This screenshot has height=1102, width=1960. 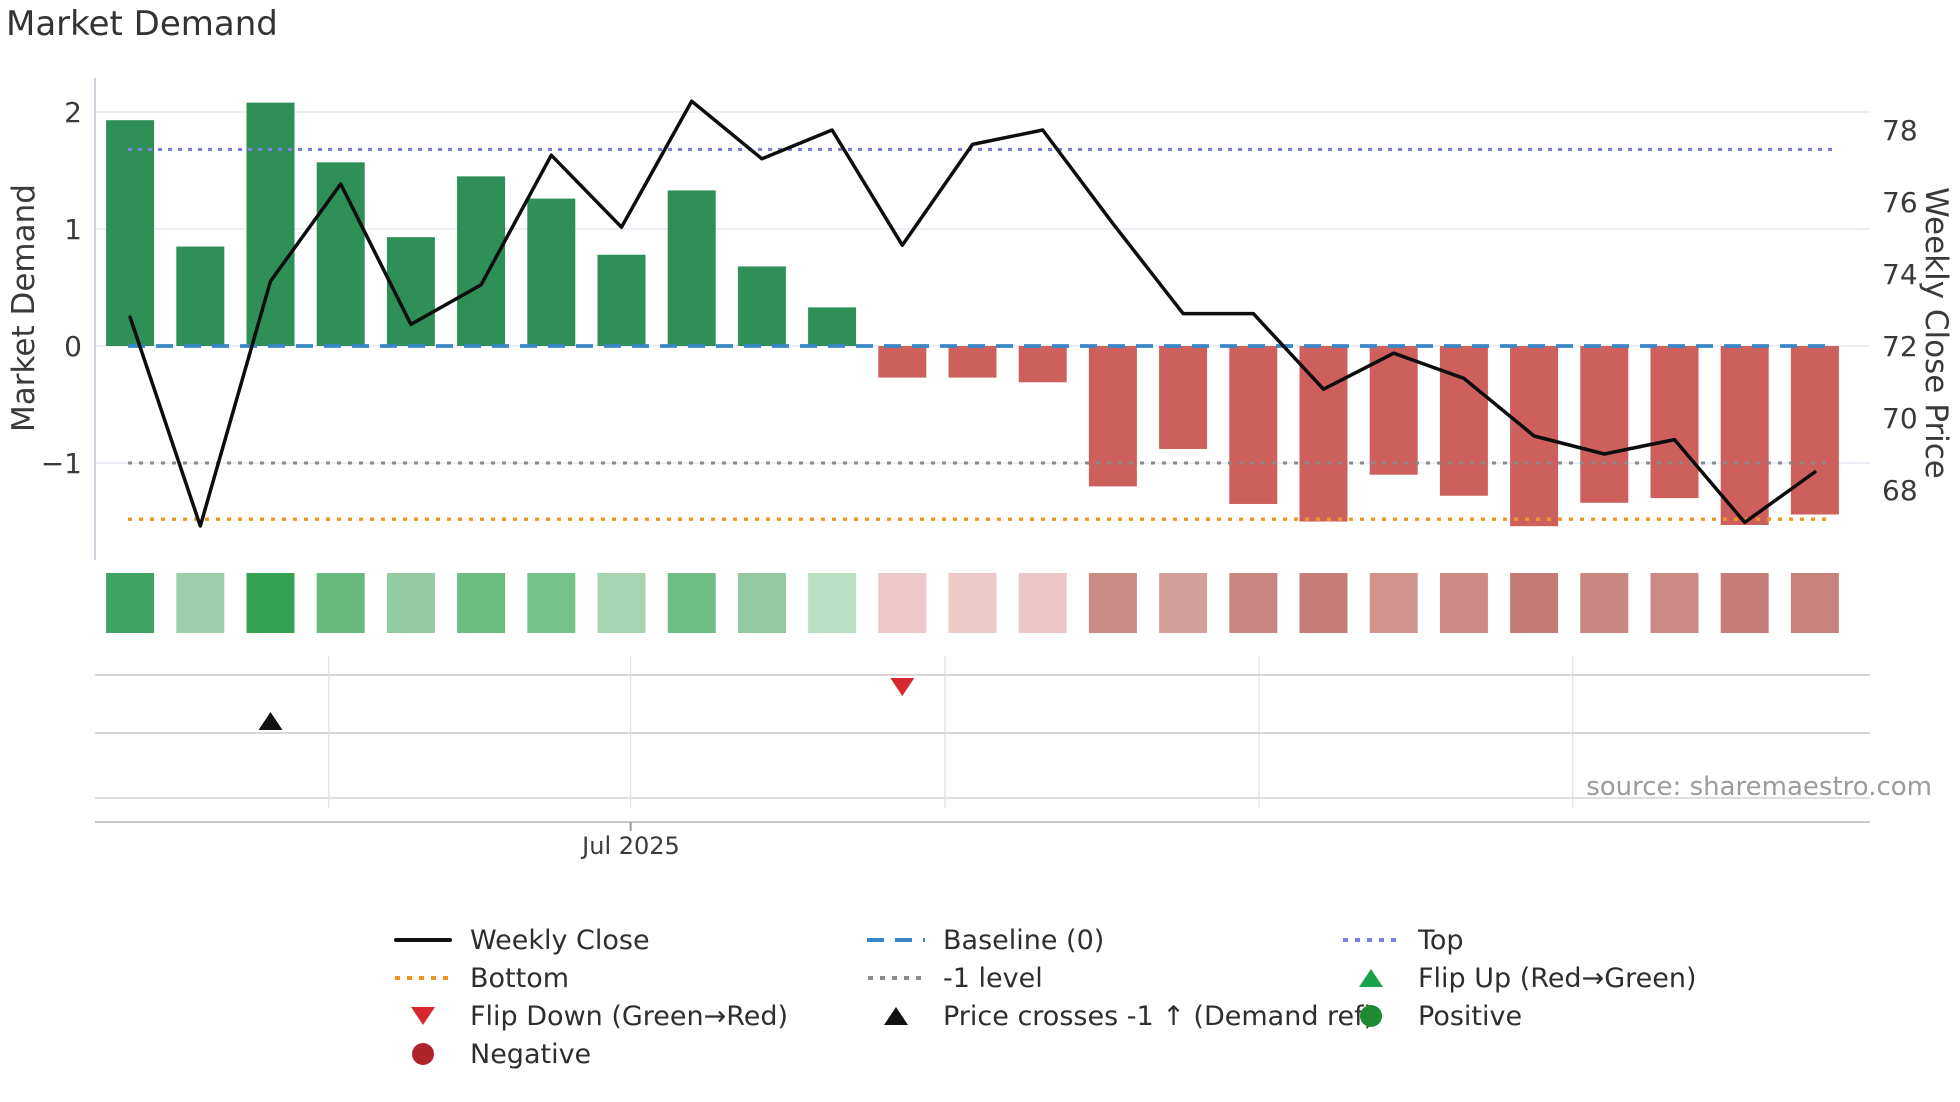 What do you see at coordinates (270, 721) in the screenshot?
I see `price-crosses-minus1-up-marker-icon` at bounding box center [270, 721].